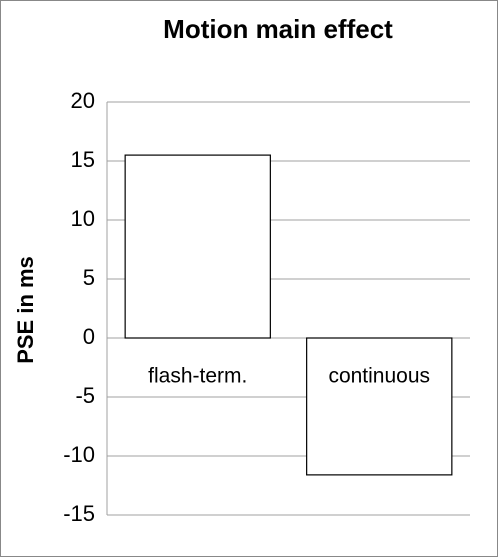 Image resolution: width=498 pixels, height=557 pixels. Describe the element at coordinates (83, 100) in the screenshot. I see `y-tick-label: 20` at that location.